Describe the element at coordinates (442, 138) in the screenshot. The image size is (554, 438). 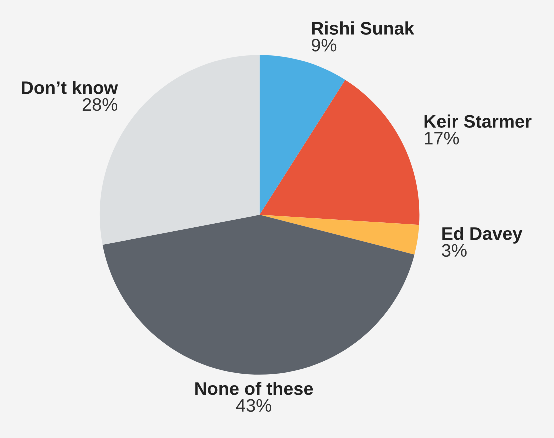
I see `data-label: 17%` at that location.